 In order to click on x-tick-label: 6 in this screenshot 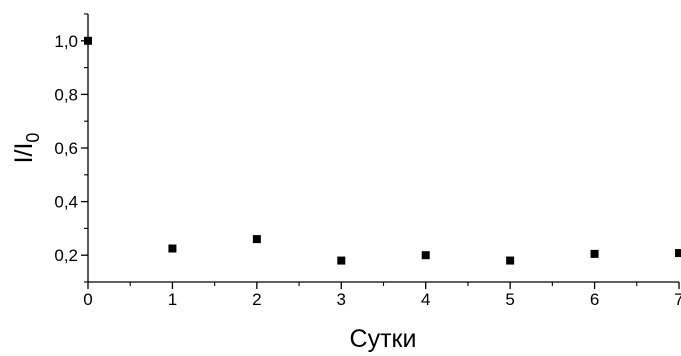, I will do `click(594, 299)`.